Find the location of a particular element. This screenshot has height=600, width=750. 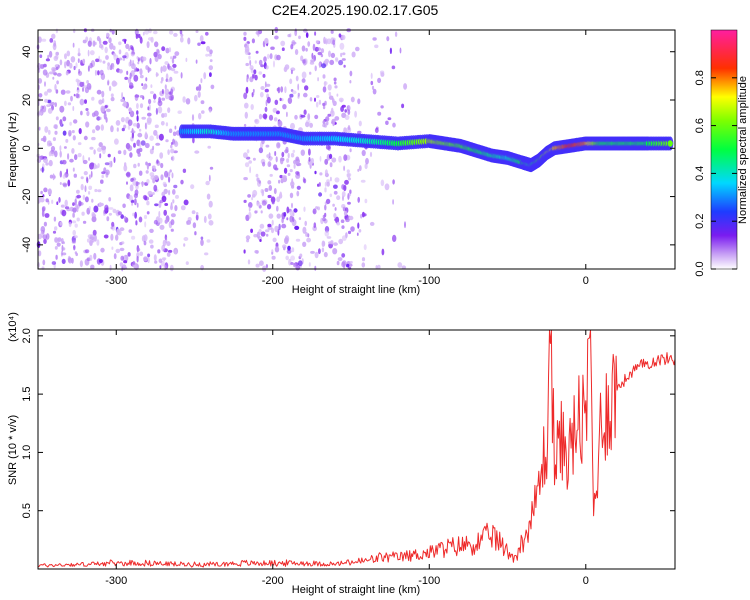

colorbar-tick-label: 0.6 is located at coordinates (700, 125).